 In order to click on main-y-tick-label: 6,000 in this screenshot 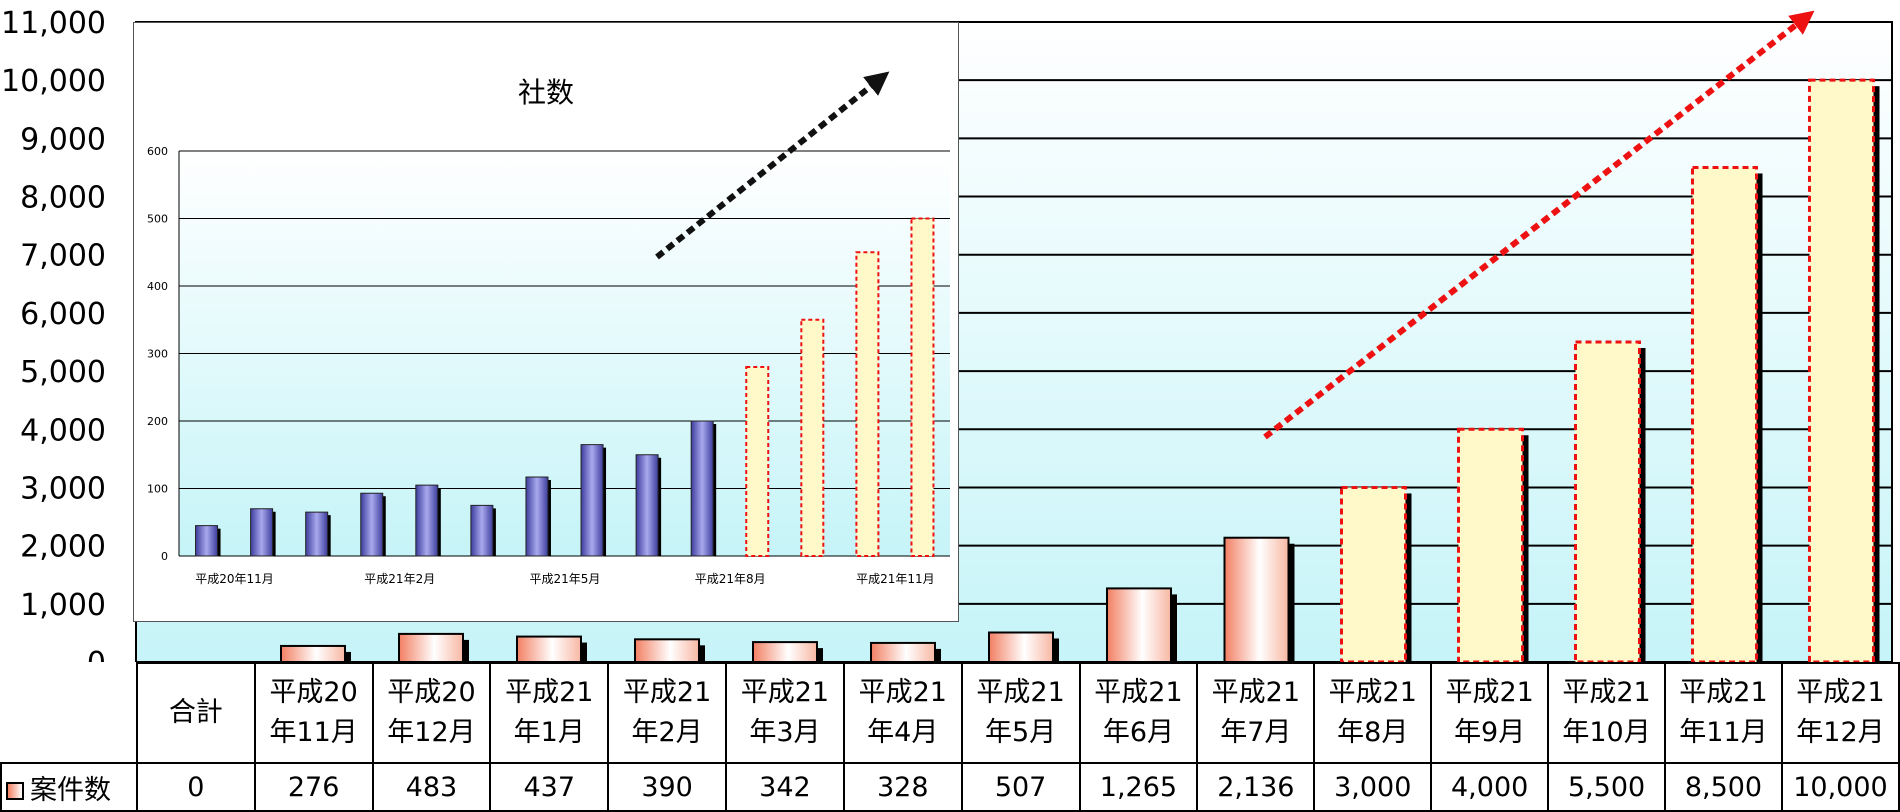, I will do `click(63, 314)`.